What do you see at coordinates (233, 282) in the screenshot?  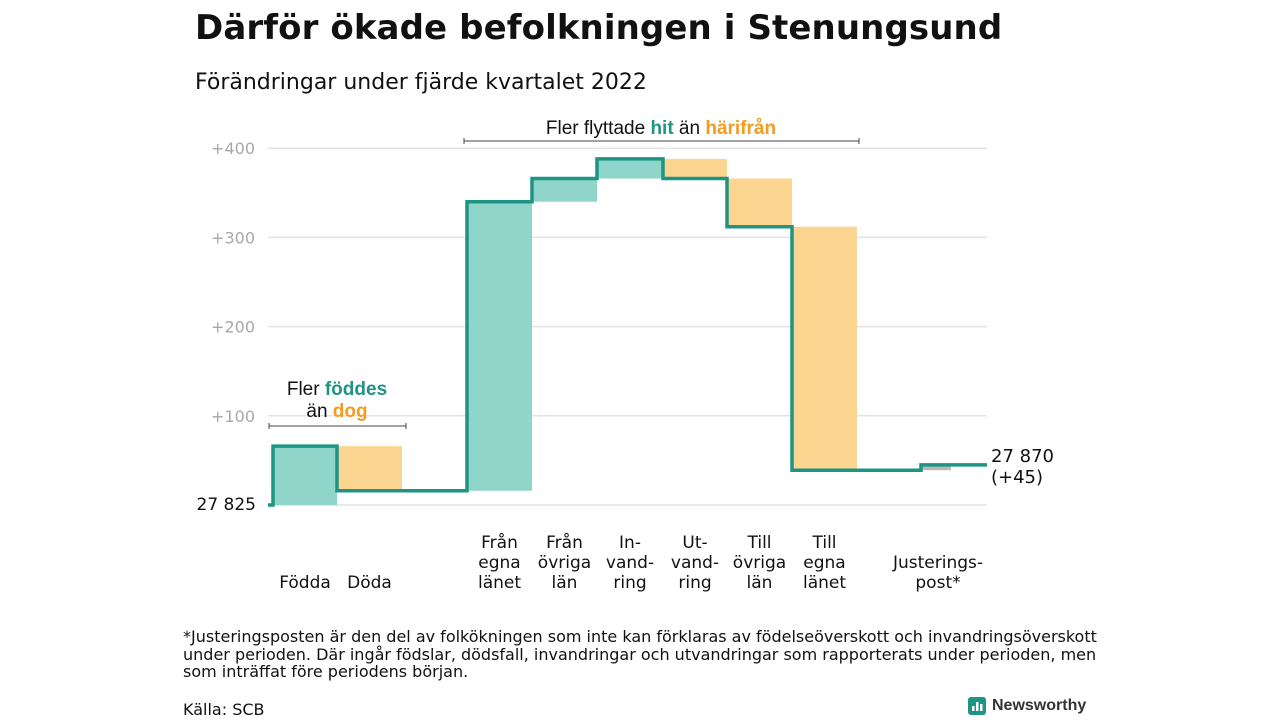 I see `y-axis-ticks: +100 +200 +300 +400` at bounding box center [233, 282].